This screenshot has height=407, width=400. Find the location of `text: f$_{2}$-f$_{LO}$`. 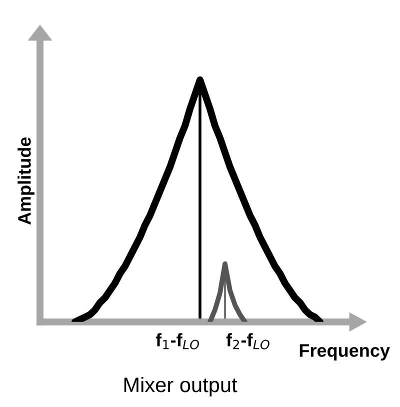

text: f$_{2}$-f$_{LO}$ is located at coordinates (248, 341).